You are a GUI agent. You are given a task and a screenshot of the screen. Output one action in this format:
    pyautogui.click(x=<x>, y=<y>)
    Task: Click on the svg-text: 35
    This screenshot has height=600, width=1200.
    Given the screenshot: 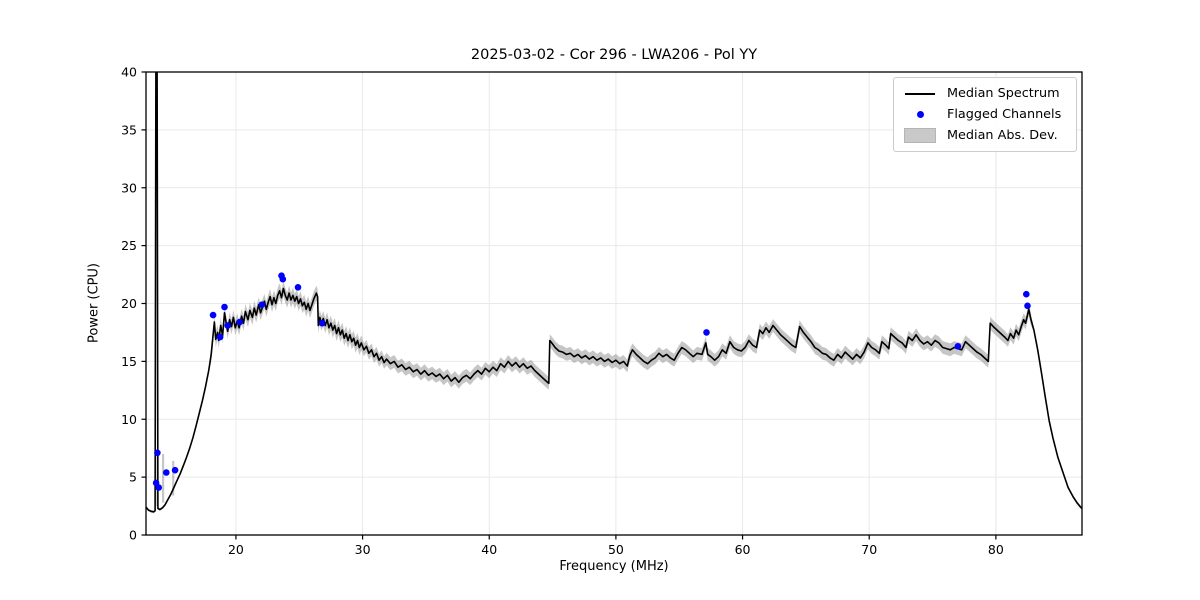 What is the action you would take?
    pyautogui.click(x=129, y=129)
    